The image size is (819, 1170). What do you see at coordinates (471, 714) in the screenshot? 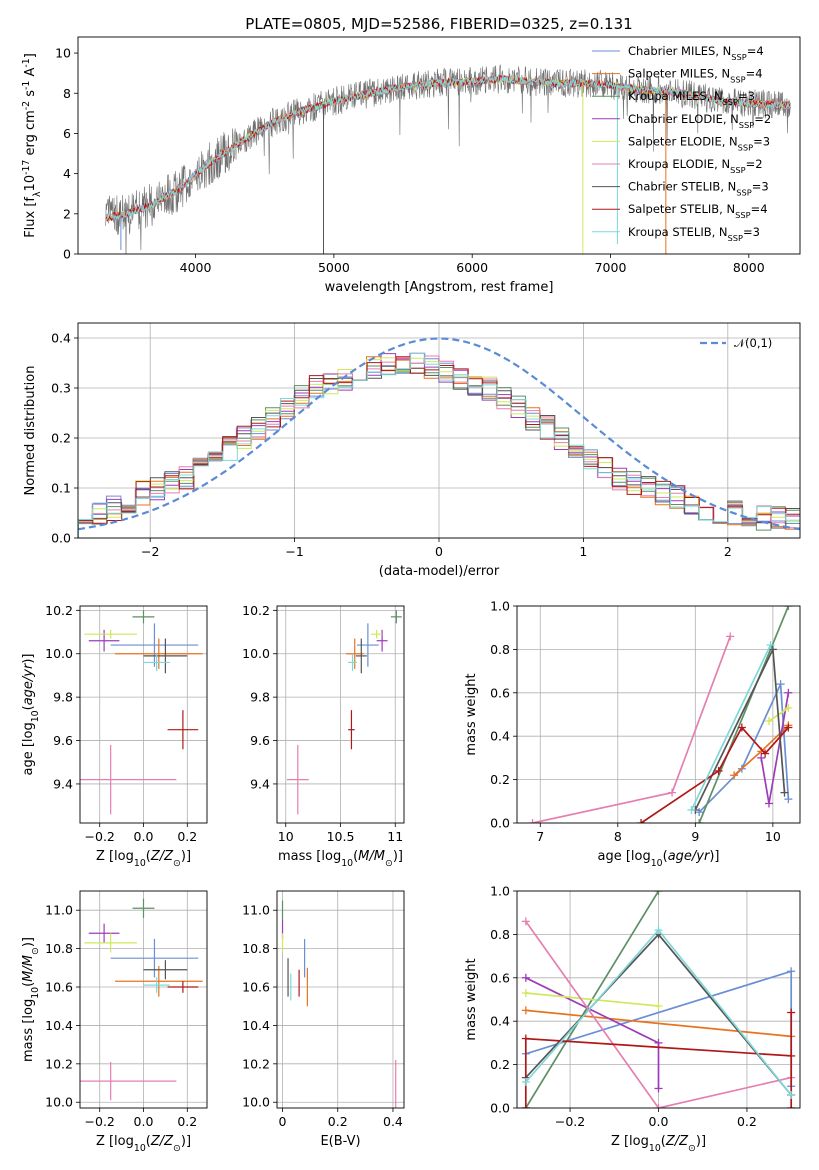
I see `y-axis-label: mass weight` at bounding box center [471, 714].